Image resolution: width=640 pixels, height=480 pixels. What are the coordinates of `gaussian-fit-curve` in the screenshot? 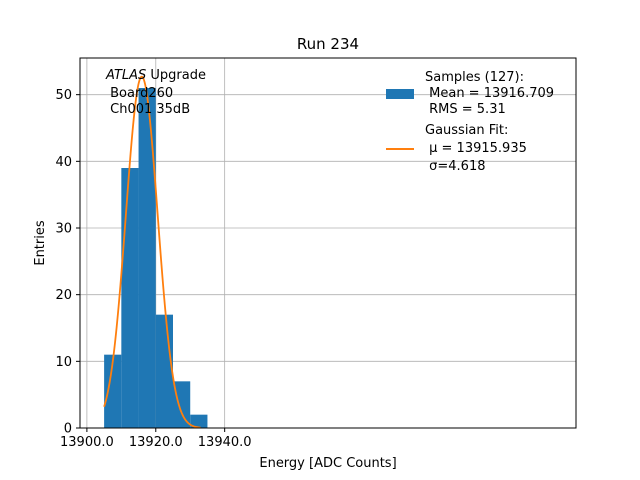 It's located at (152, 252).